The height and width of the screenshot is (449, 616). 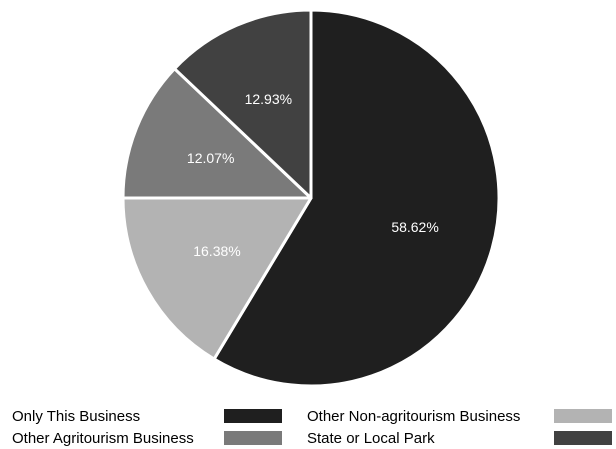 What do you see at coordinates (414, 227) in the screenshot?
I see `slice-value-label-only-this-business: 58.62%` at bounding box center [414, 227].